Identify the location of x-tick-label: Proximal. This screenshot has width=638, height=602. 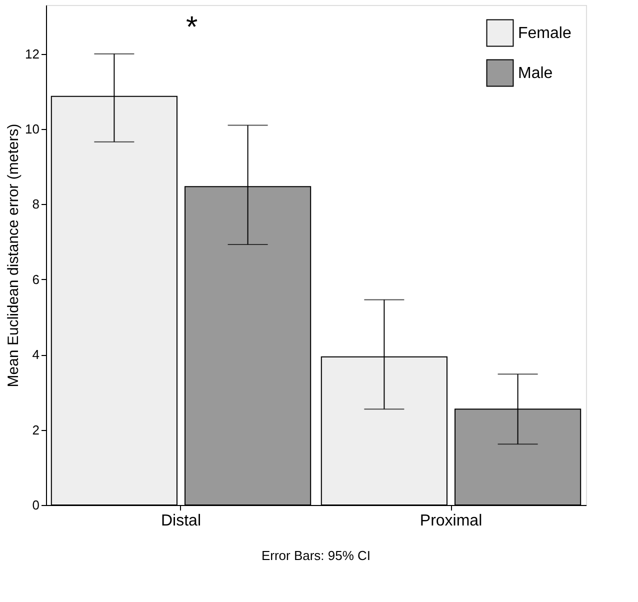
(451, 521).